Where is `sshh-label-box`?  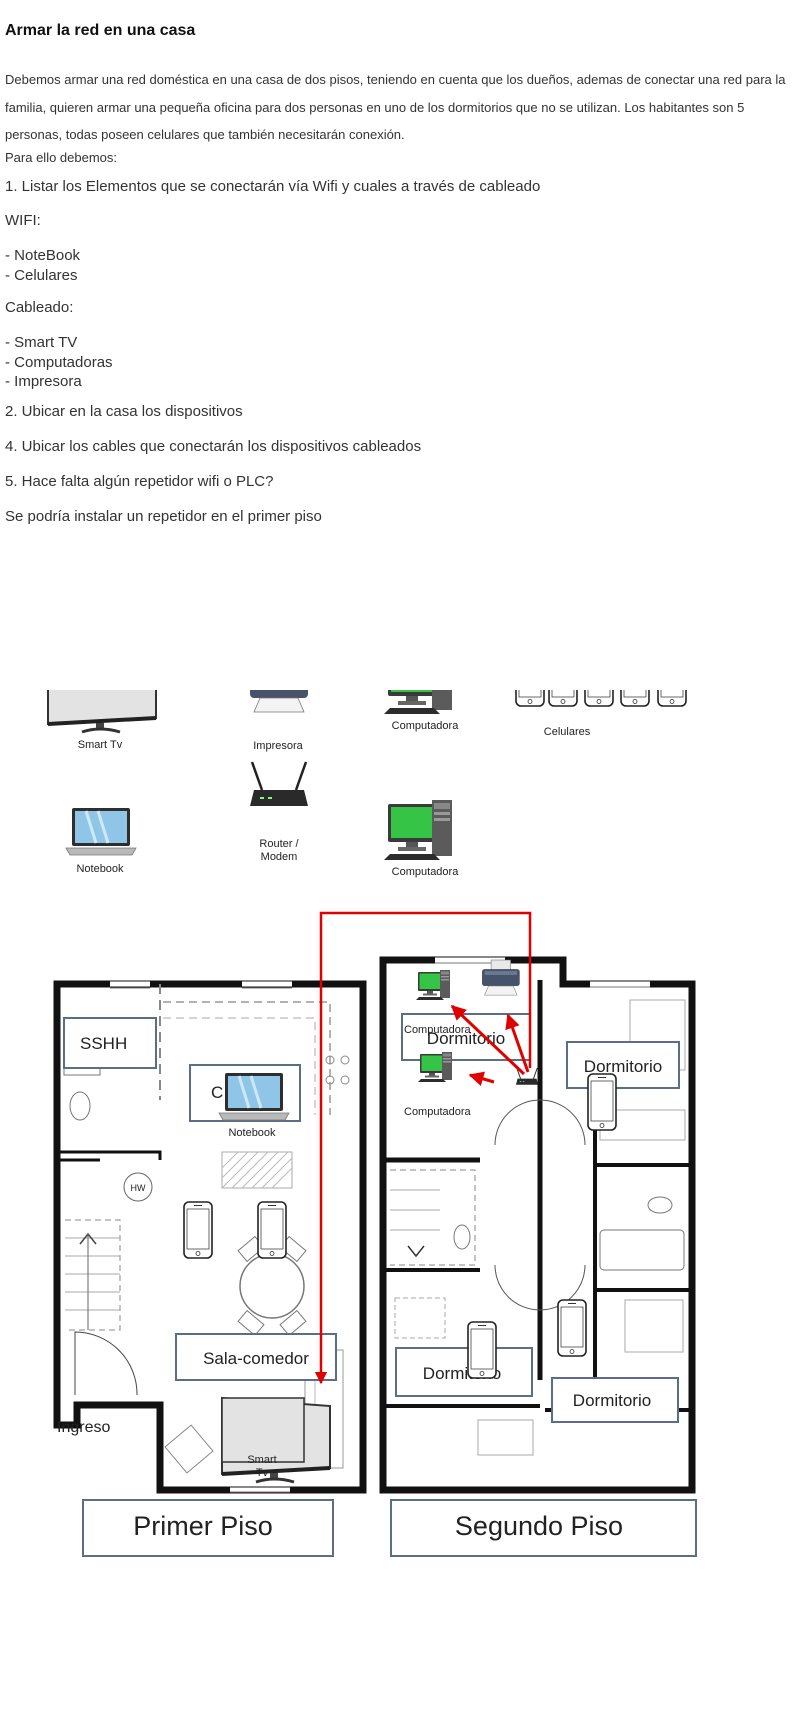 sshh-label-box is located at coordinates (110, 1043).